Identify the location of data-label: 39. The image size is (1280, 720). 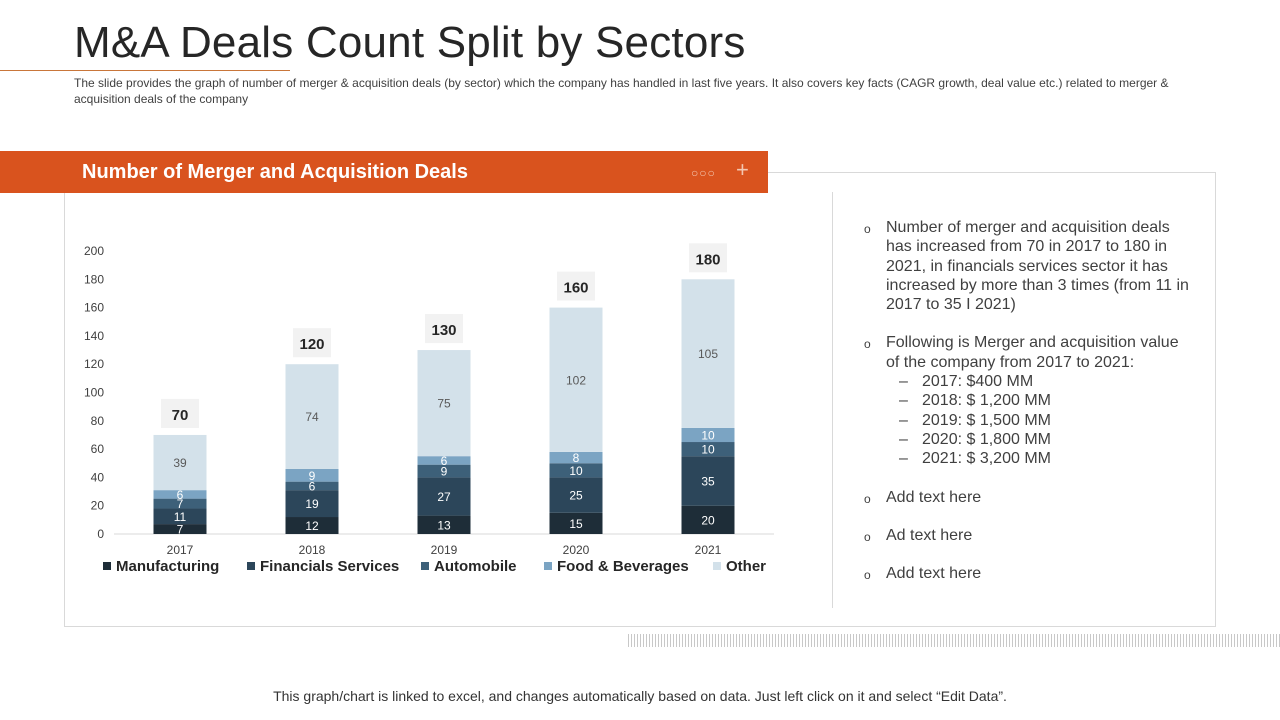
(180, 463).